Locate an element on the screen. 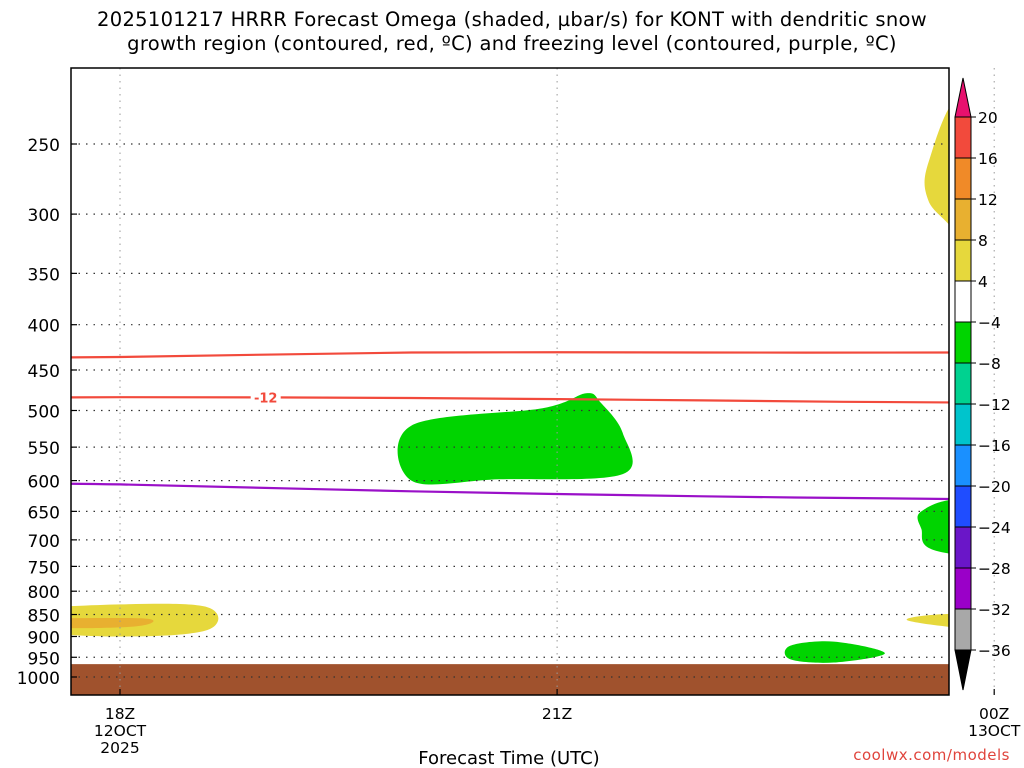 This screenshot has width=1024, height=768. colorbar-label: 8 is located at coordinates (983, 241).